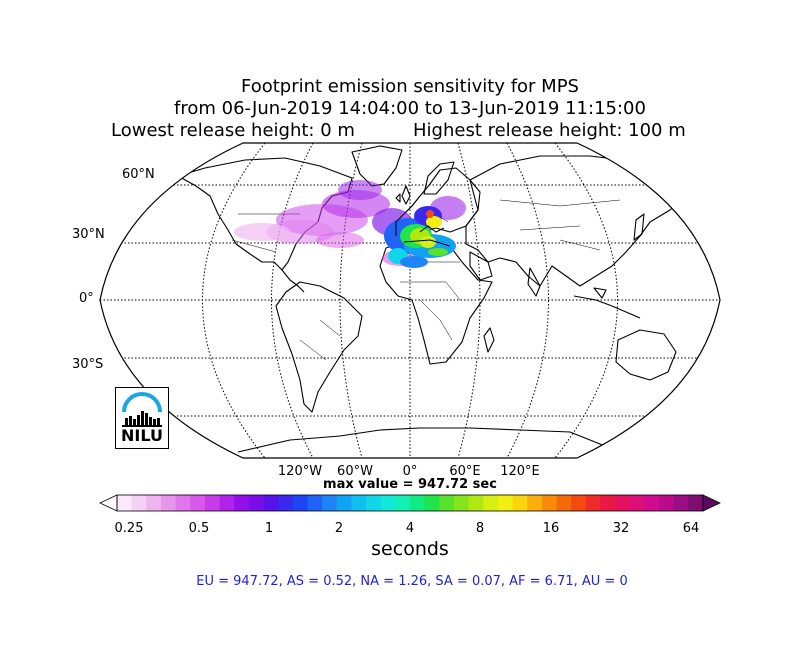  I want to click on lat-label-0: 0°, so click(86, 298).